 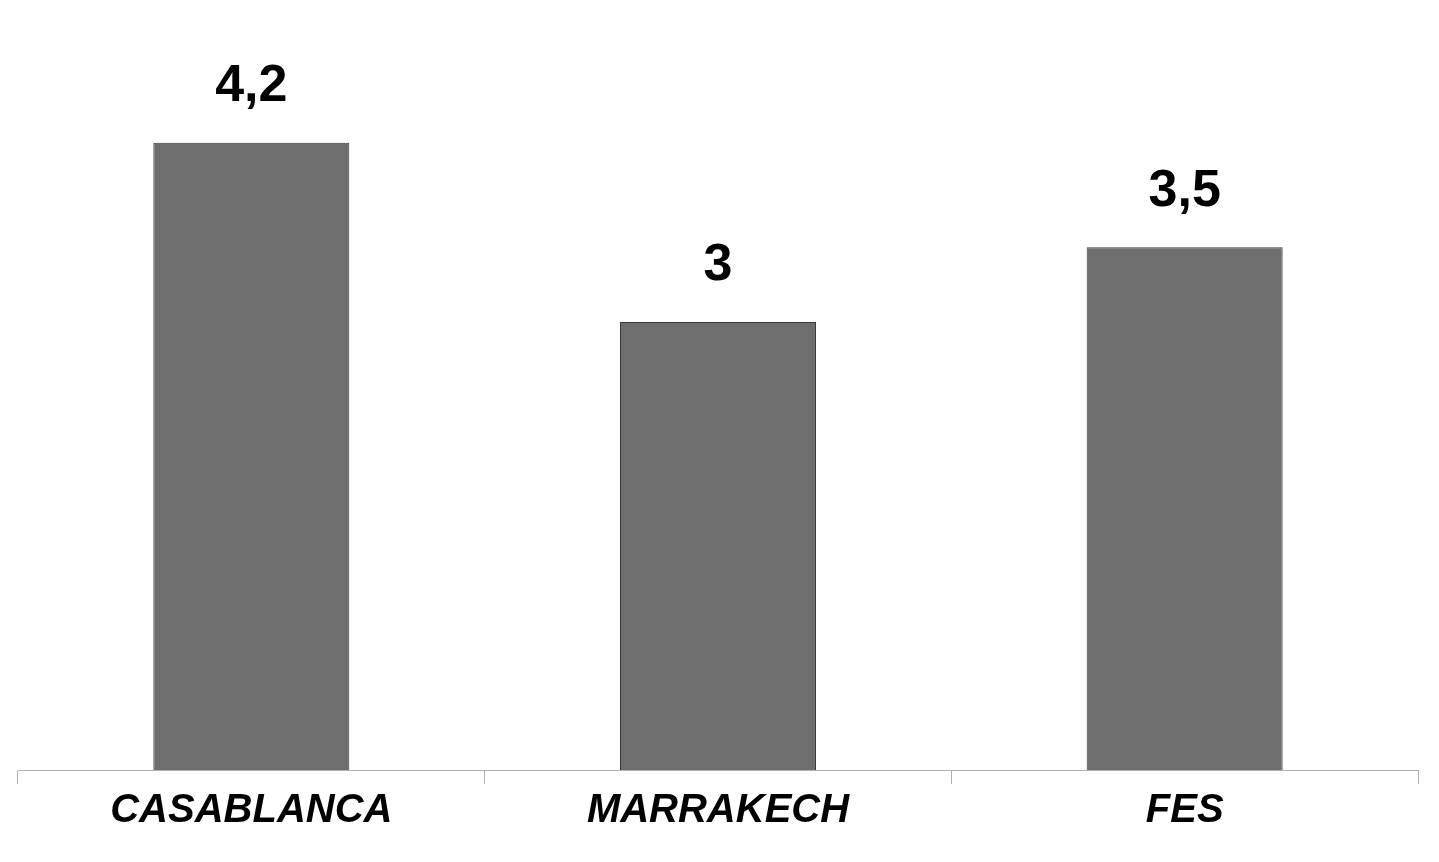 I want to click on x-tick-label: CASABLANCA, so click(x=251, y=808).